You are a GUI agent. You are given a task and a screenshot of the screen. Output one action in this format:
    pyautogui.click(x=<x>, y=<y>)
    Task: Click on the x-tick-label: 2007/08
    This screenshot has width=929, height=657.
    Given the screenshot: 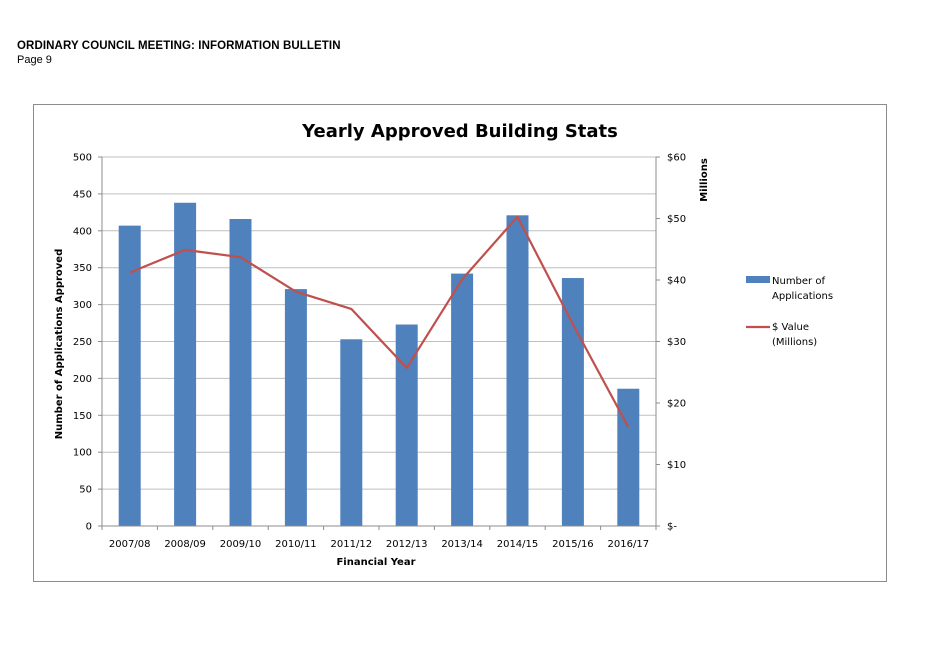 What is the action you would take?
    pyautogui.click(x=130, y=544)
    